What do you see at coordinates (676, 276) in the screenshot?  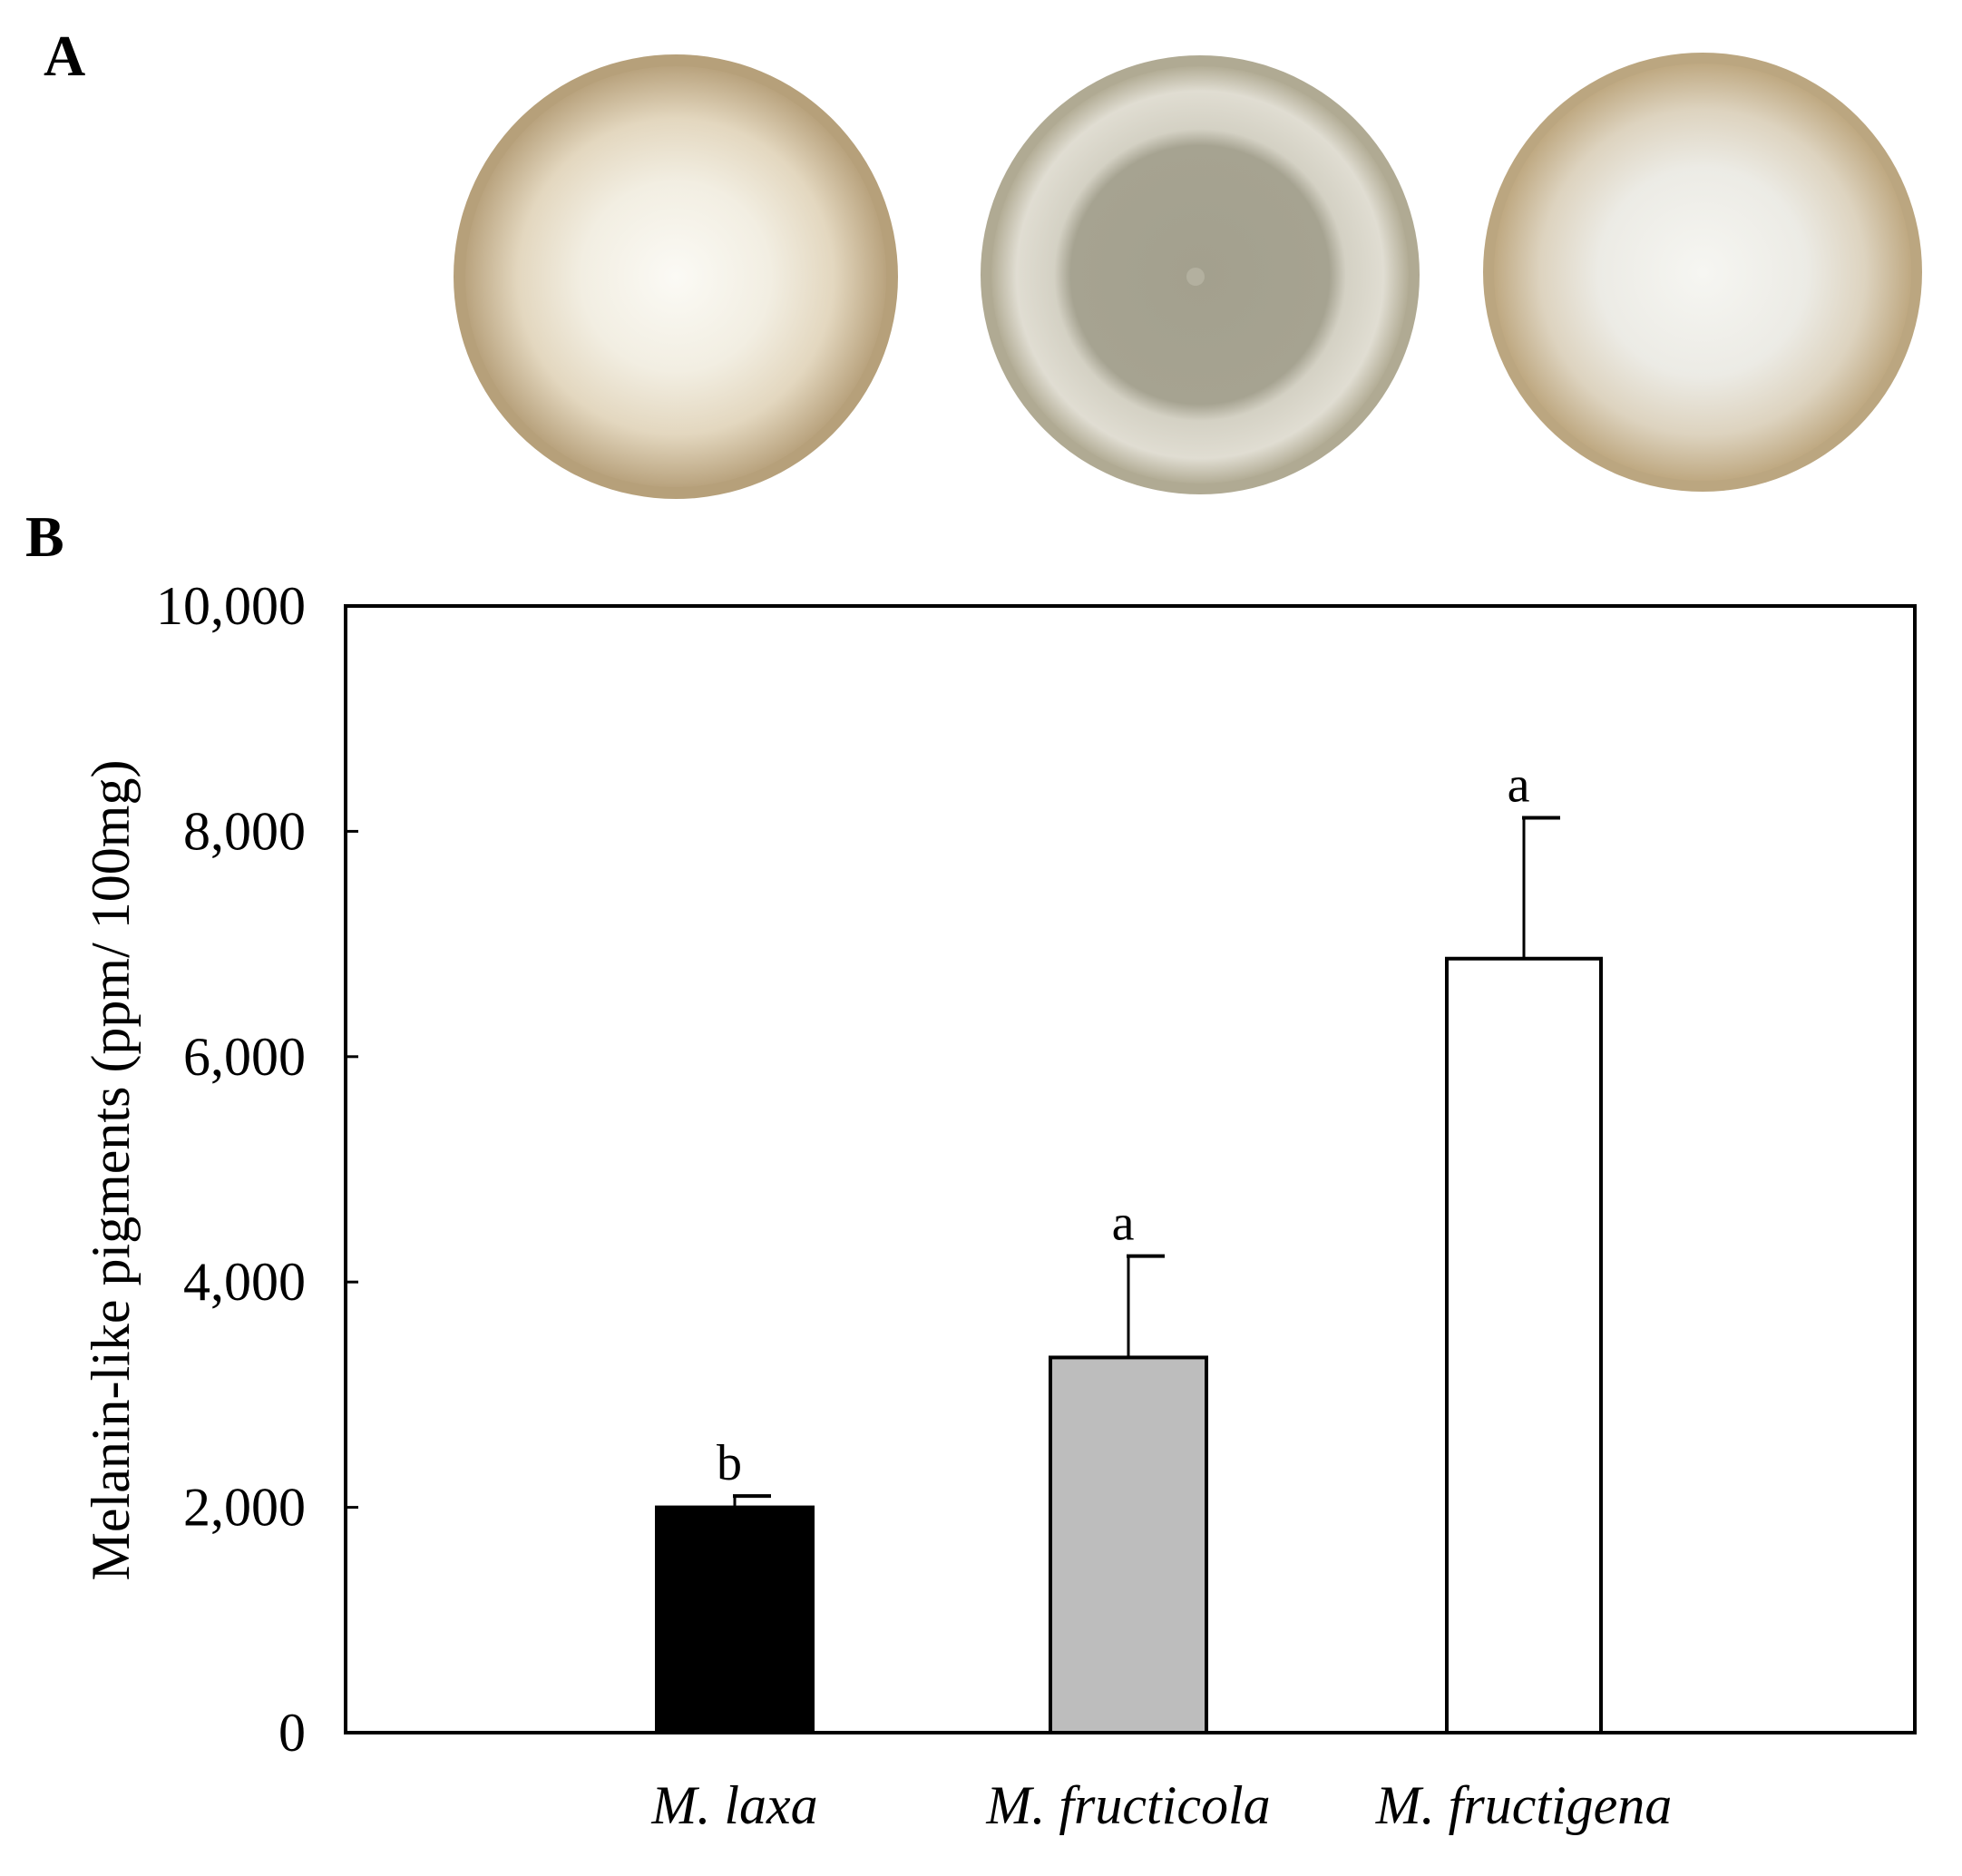 I see `plate-m-laxa` at bounding box center [676, 276].